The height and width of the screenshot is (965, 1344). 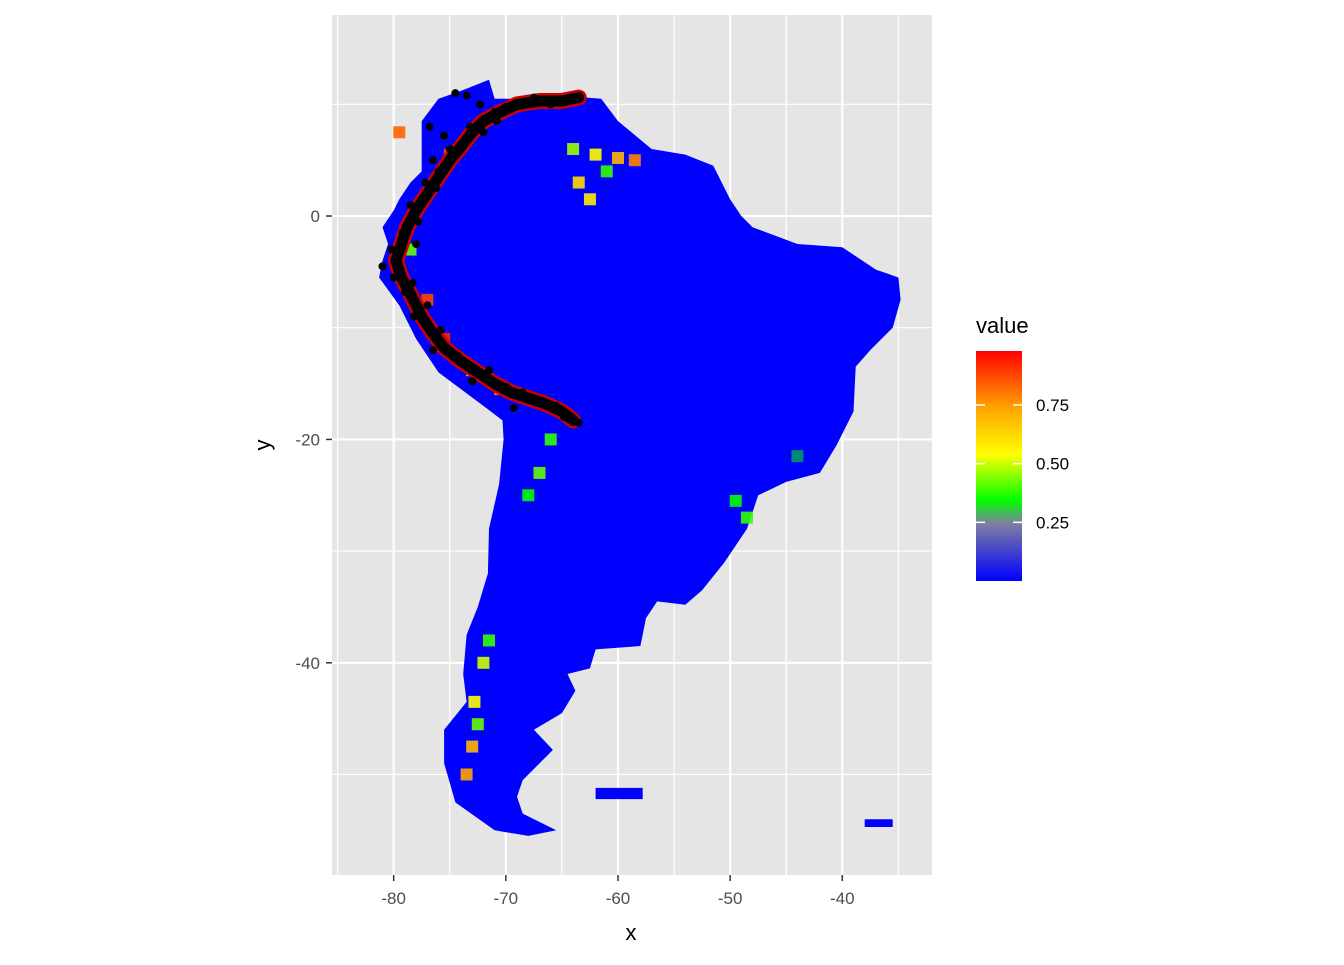 I want to click on x-axis: -80 -70 -60 -50 -40, so click(x=618, y=891).